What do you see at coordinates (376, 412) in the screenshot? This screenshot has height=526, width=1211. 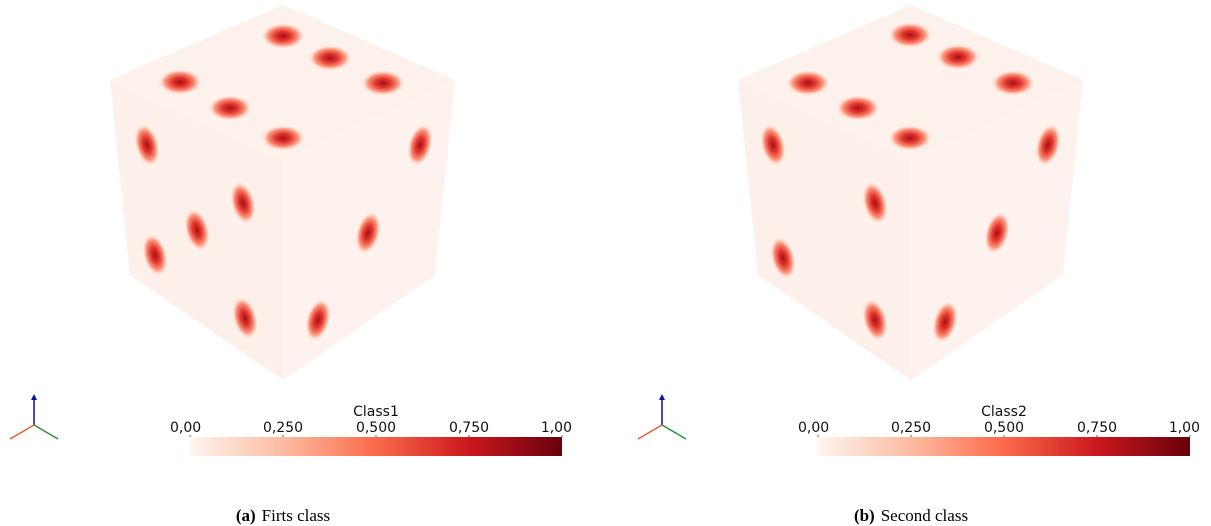 I see `colorbar-title: Class1` at bounding box center [376, 412].